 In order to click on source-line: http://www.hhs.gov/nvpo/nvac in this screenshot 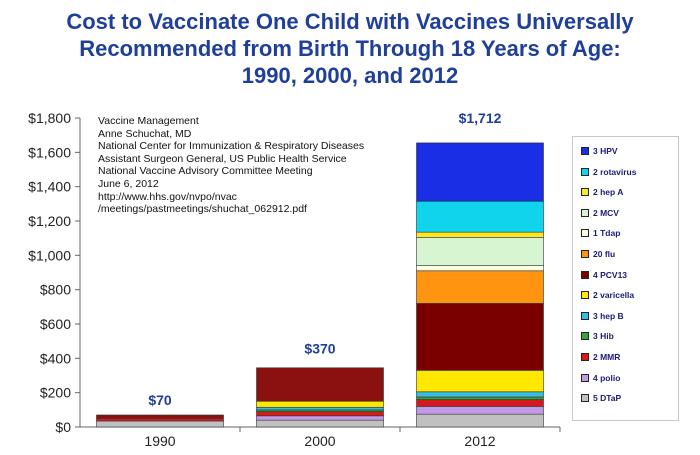, I will do `click(167, 196)`.